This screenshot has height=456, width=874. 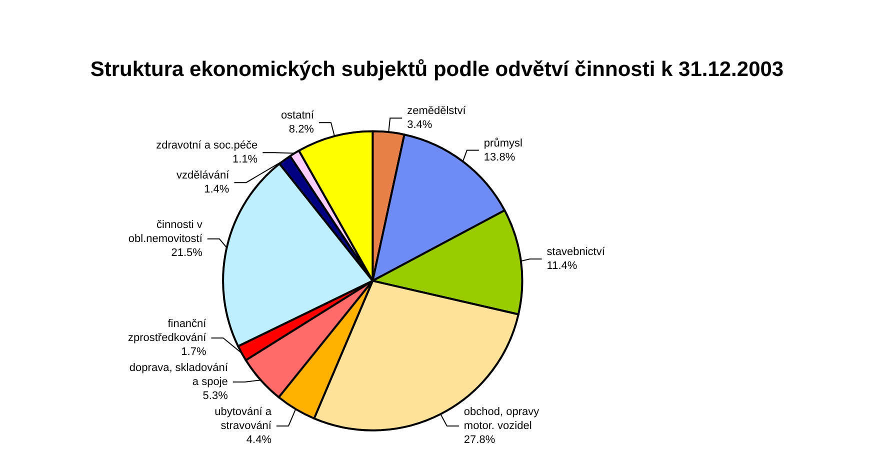 I want to click on slice-label: činnosti v obl.nemovitostí, so click(x=166, y=231).